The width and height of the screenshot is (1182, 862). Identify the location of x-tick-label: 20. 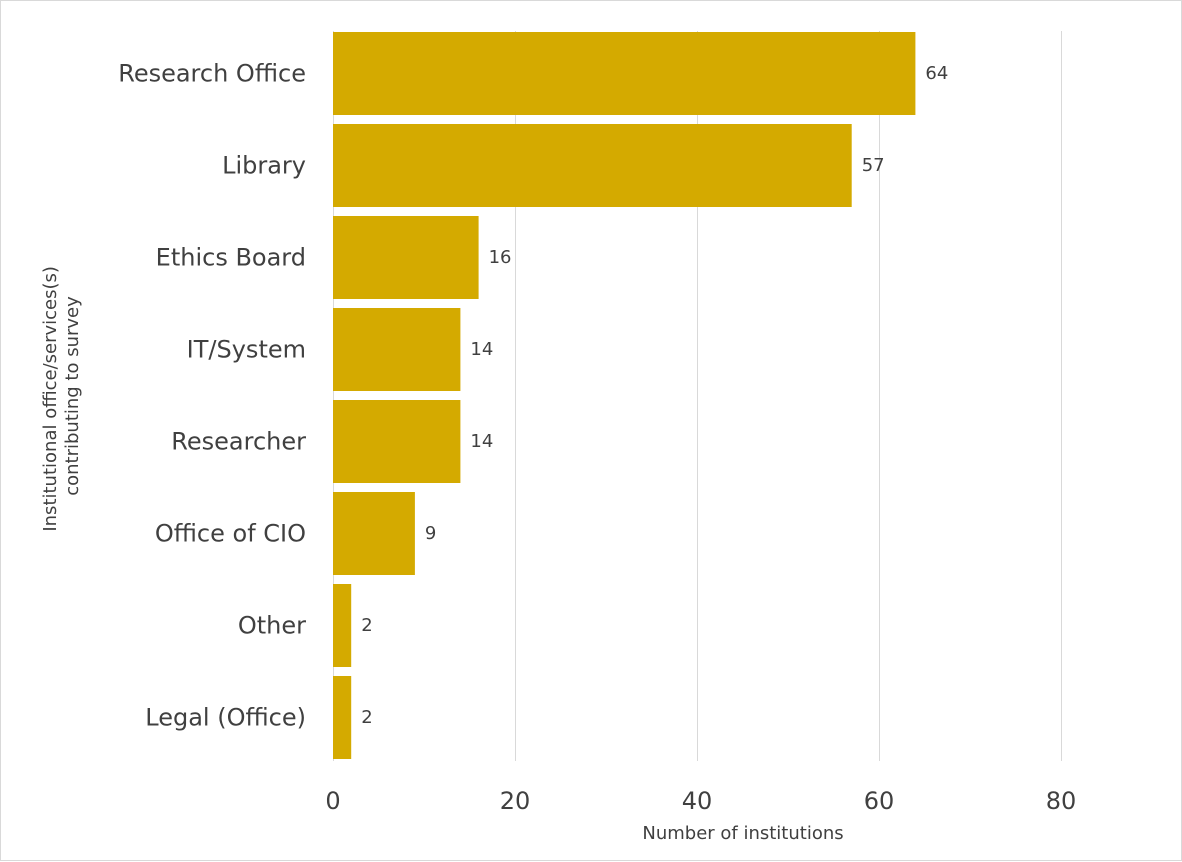
(515, 801).